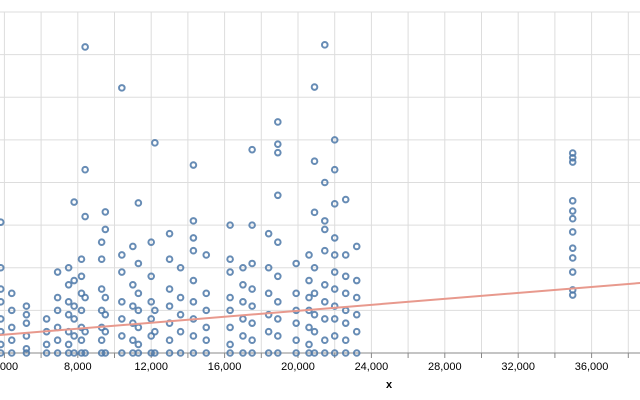  I want to click on x-tick-label: 20,000, so click(298, 367).